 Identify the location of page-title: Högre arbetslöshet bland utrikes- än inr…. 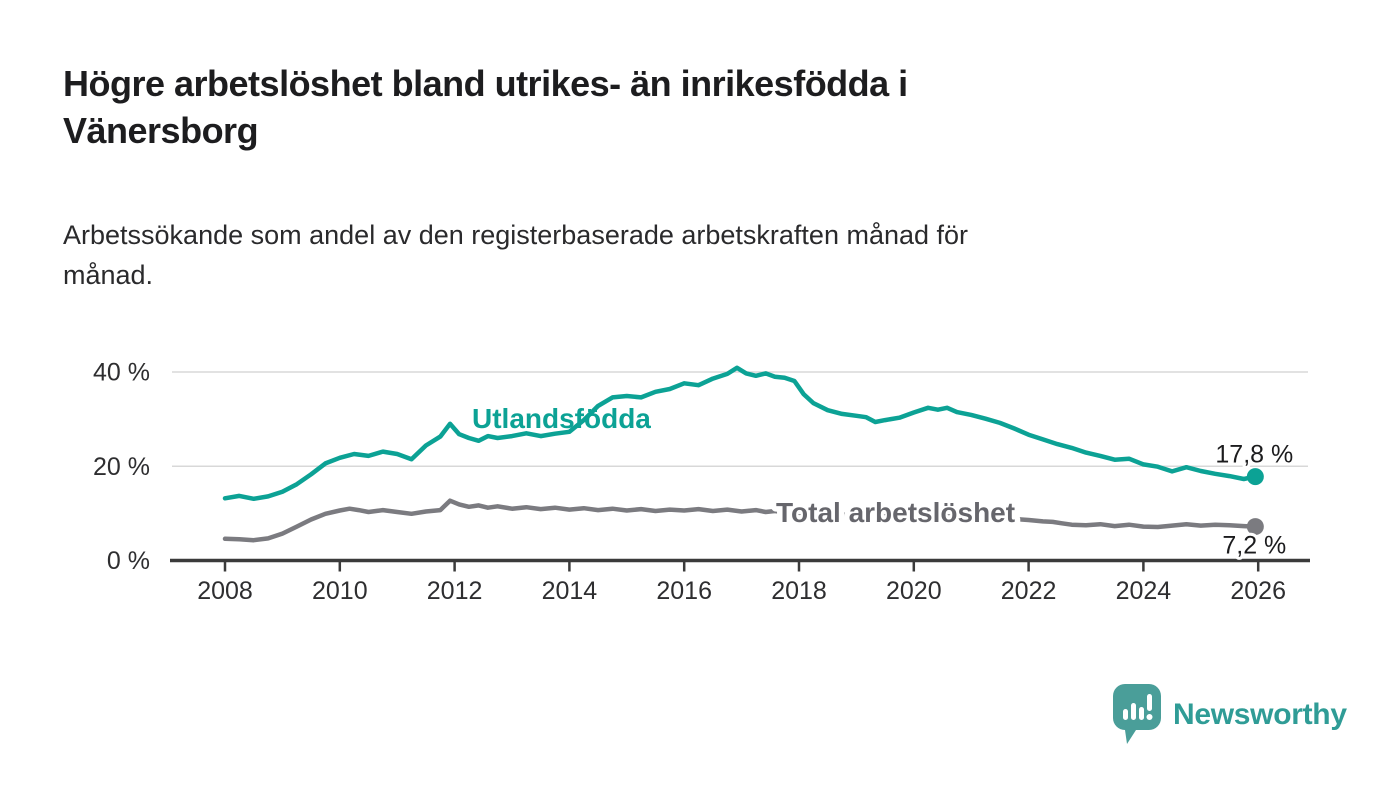
(673, 107).